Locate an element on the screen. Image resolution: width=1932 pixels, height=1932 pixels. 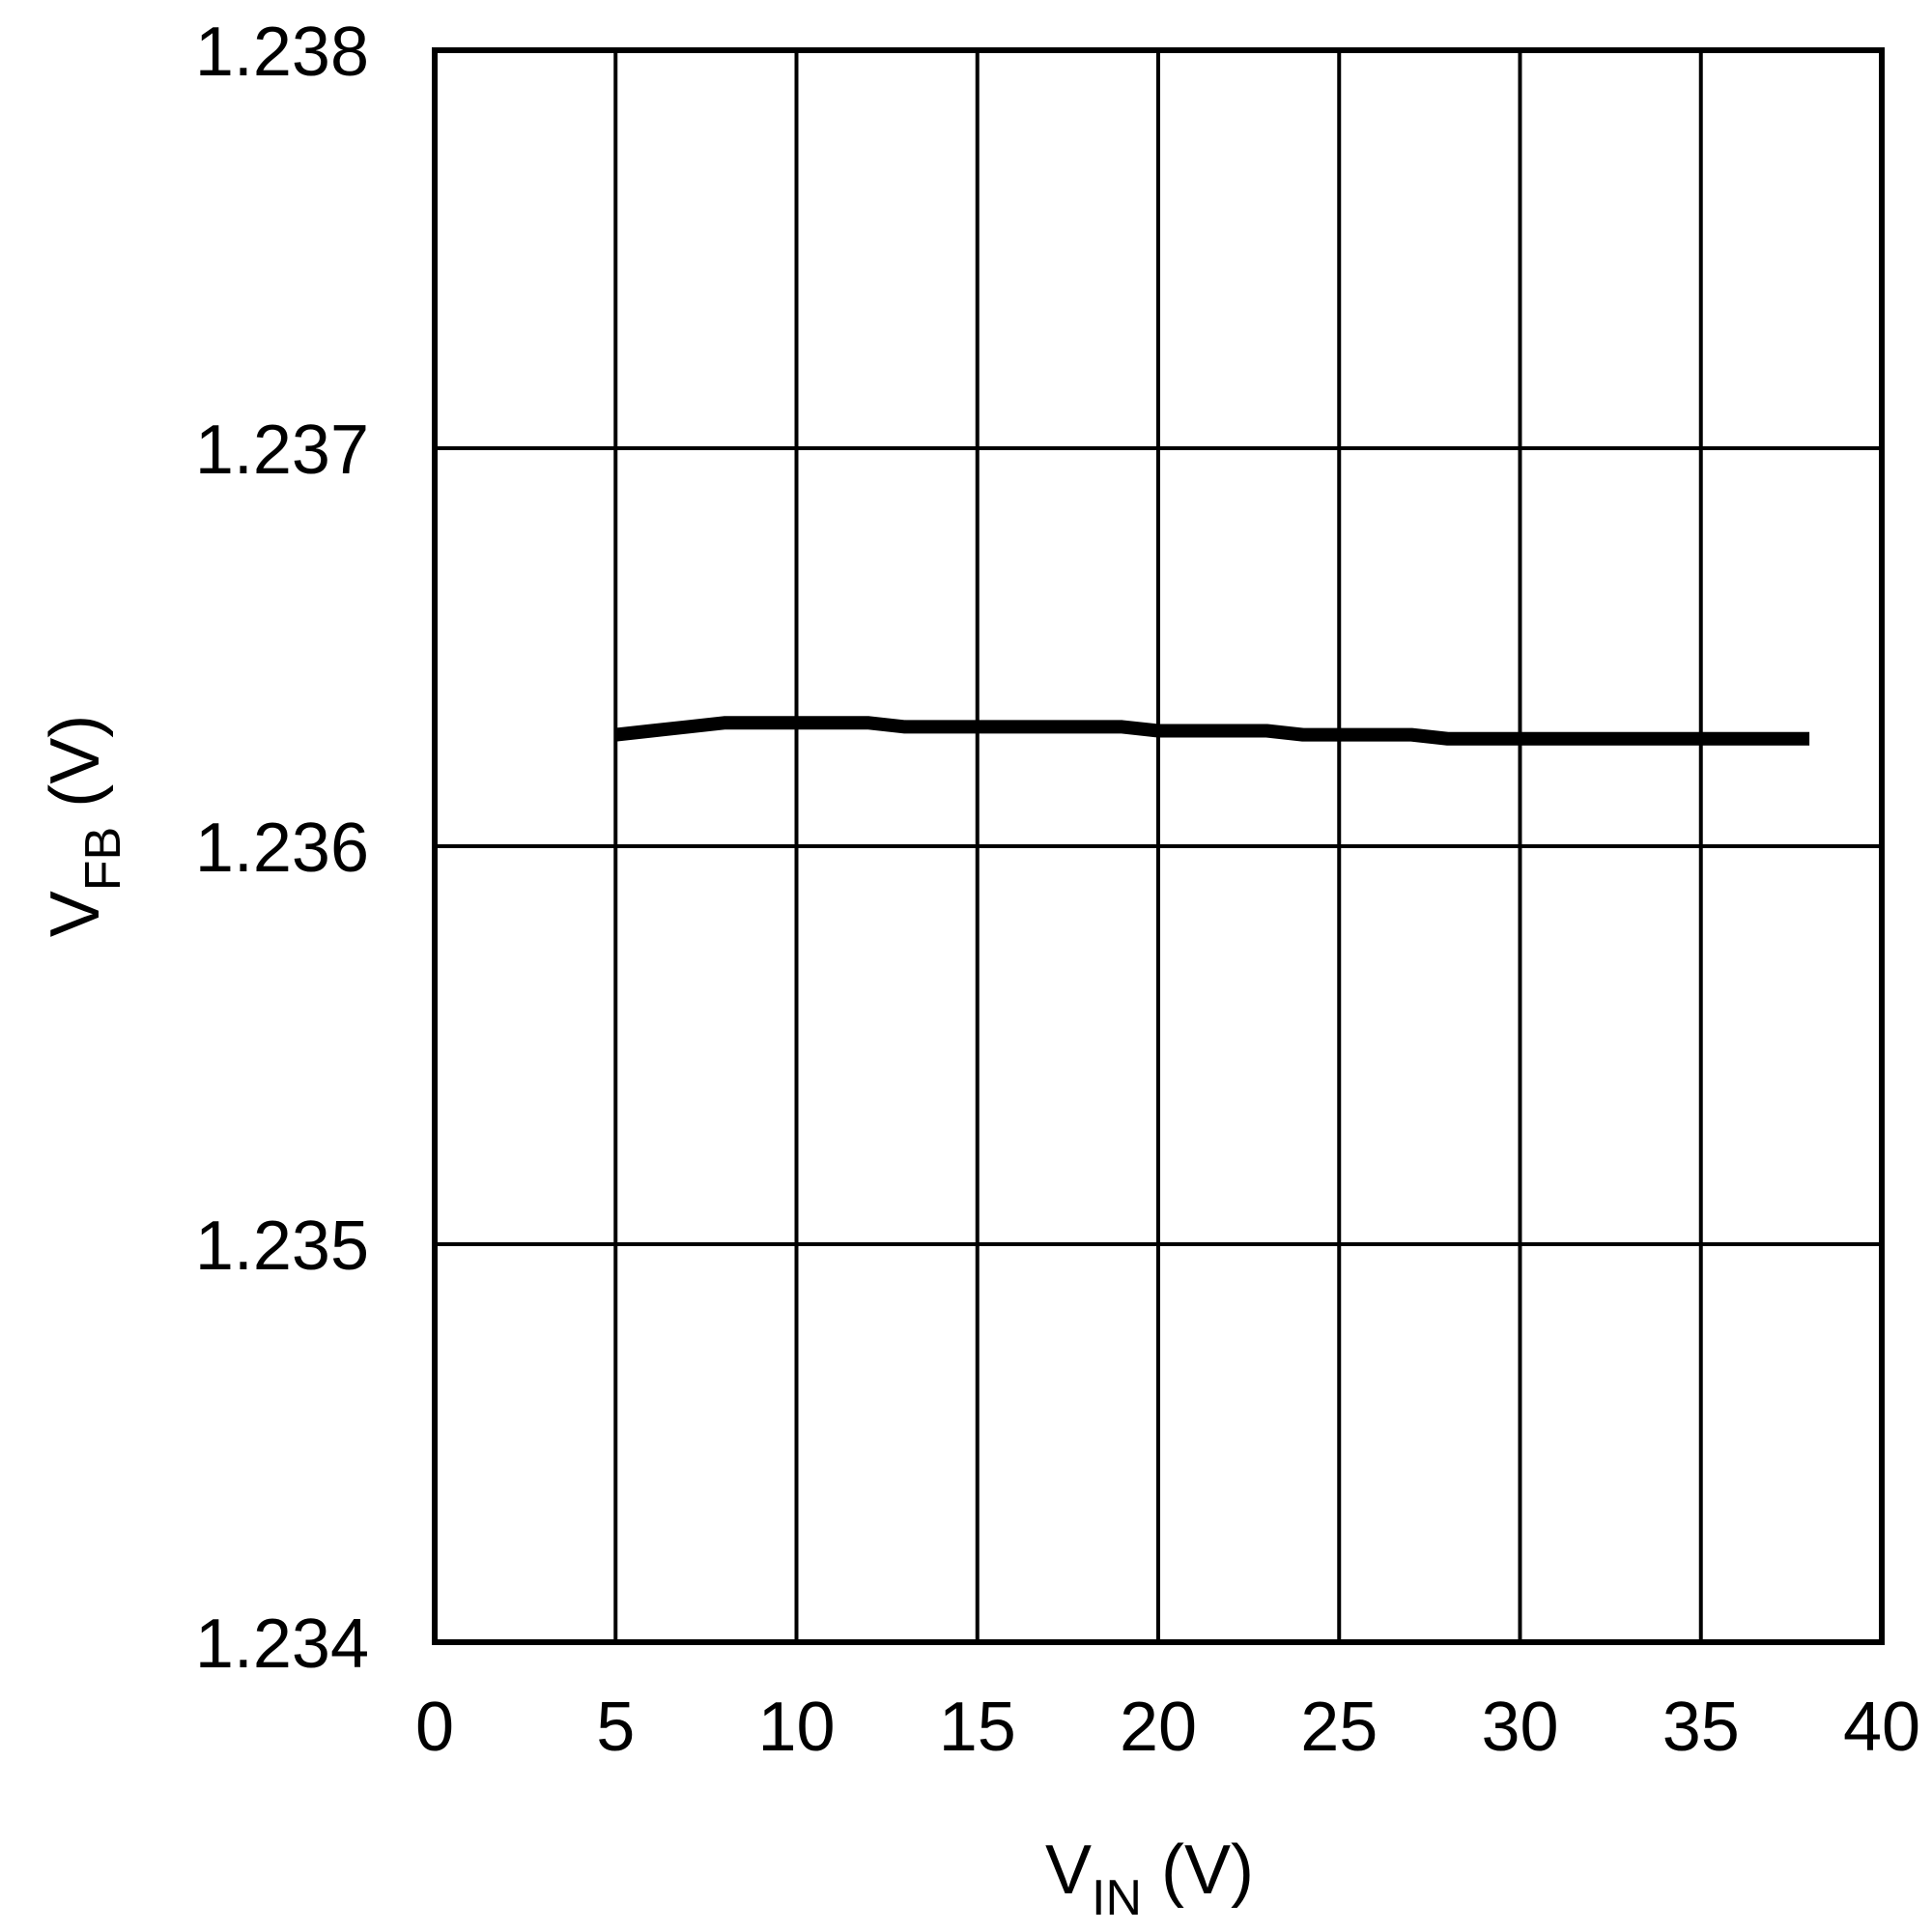
y-axis-title: VFB (V) is located at coordinates (84, 826).